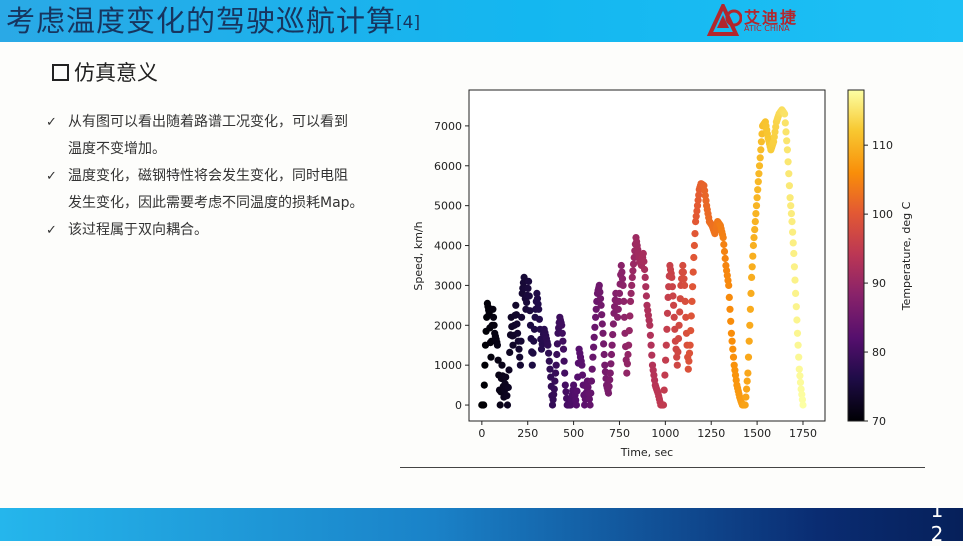 Image resolution: width=963 pixels, height=546 pixels. What do you see at coordinates (573, 433) in the screenshot?
I see `x-tick-label: 500` at bounding box center [573, 433].